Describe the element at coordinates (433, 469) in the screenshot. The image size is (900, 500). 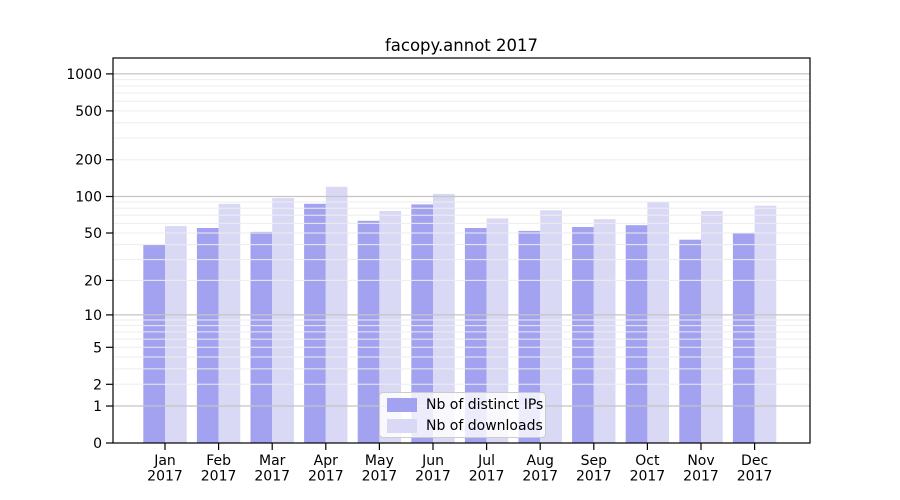
I see `x-tick-label: Jun 2017` at that location.